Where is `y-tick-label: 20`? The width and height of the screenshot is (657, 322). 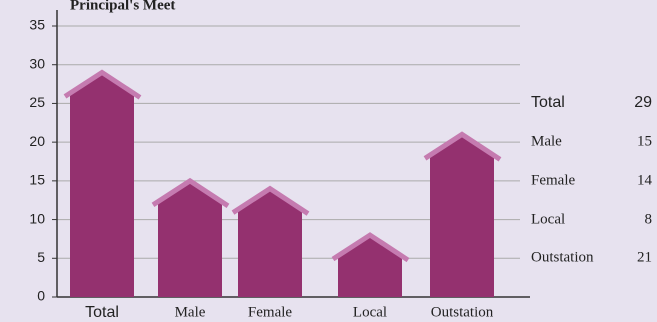
y-tick-label: 20 is located at coordinates (37, 141).